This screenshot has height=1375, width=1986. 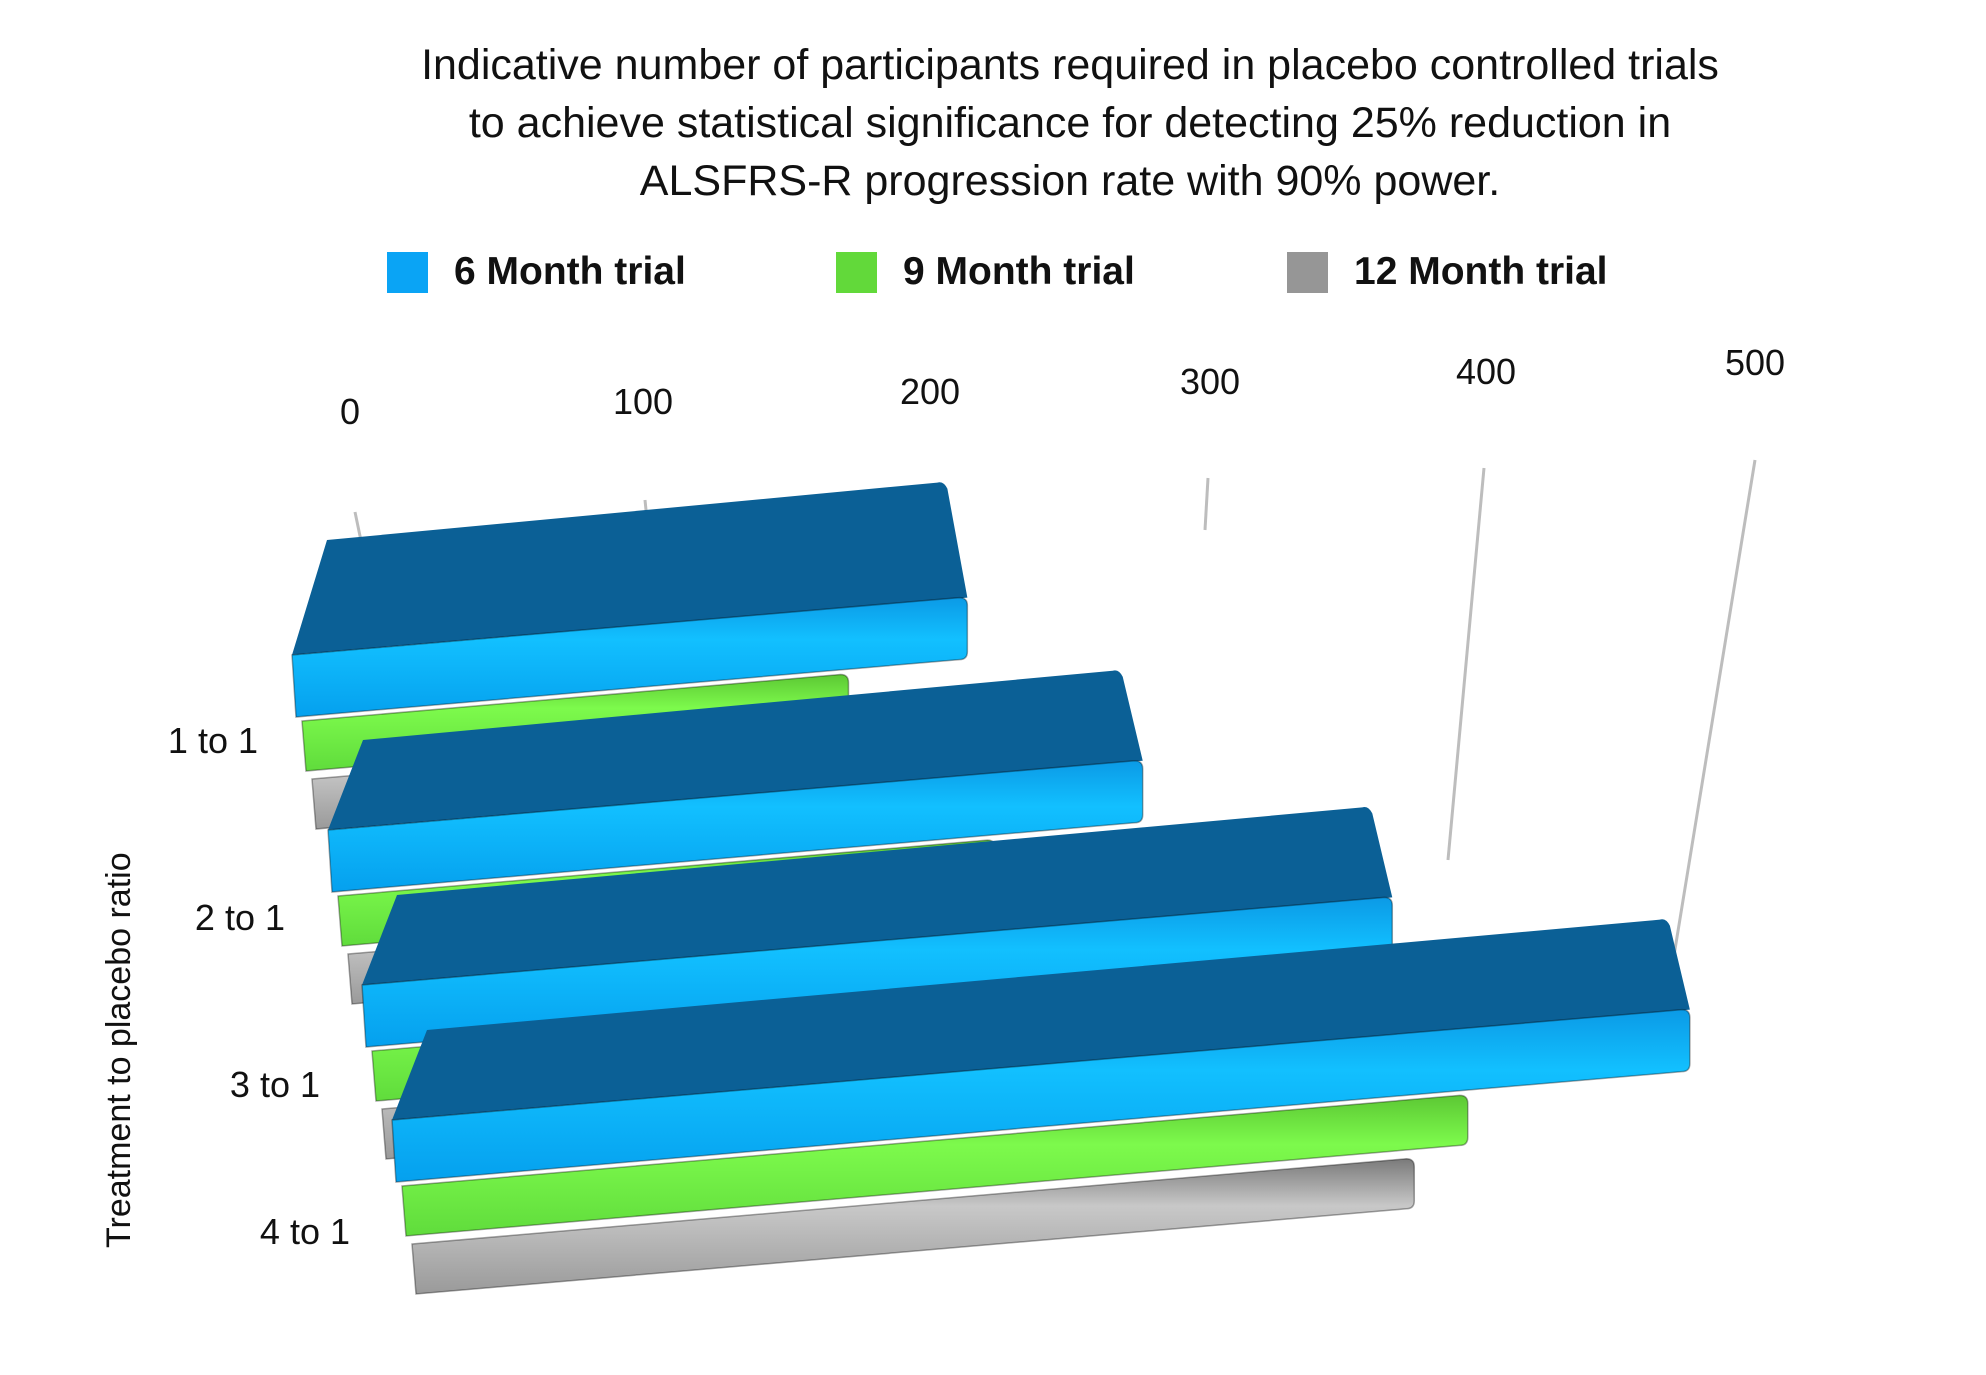 I want to click on category-label-2: 2 to 1, so click(x=240, y=917).